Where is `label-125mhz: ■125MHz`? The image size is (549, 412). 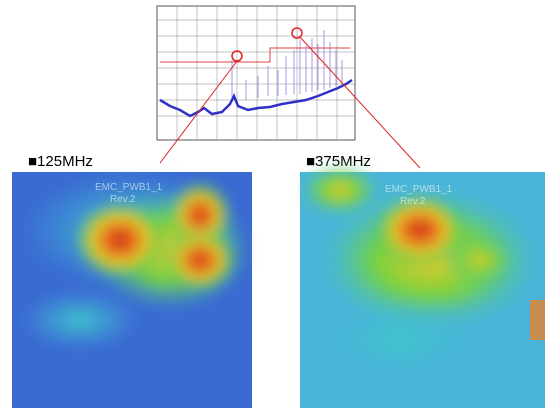 label-125mhz: ■125MHz is located at coordinates (60, 161).